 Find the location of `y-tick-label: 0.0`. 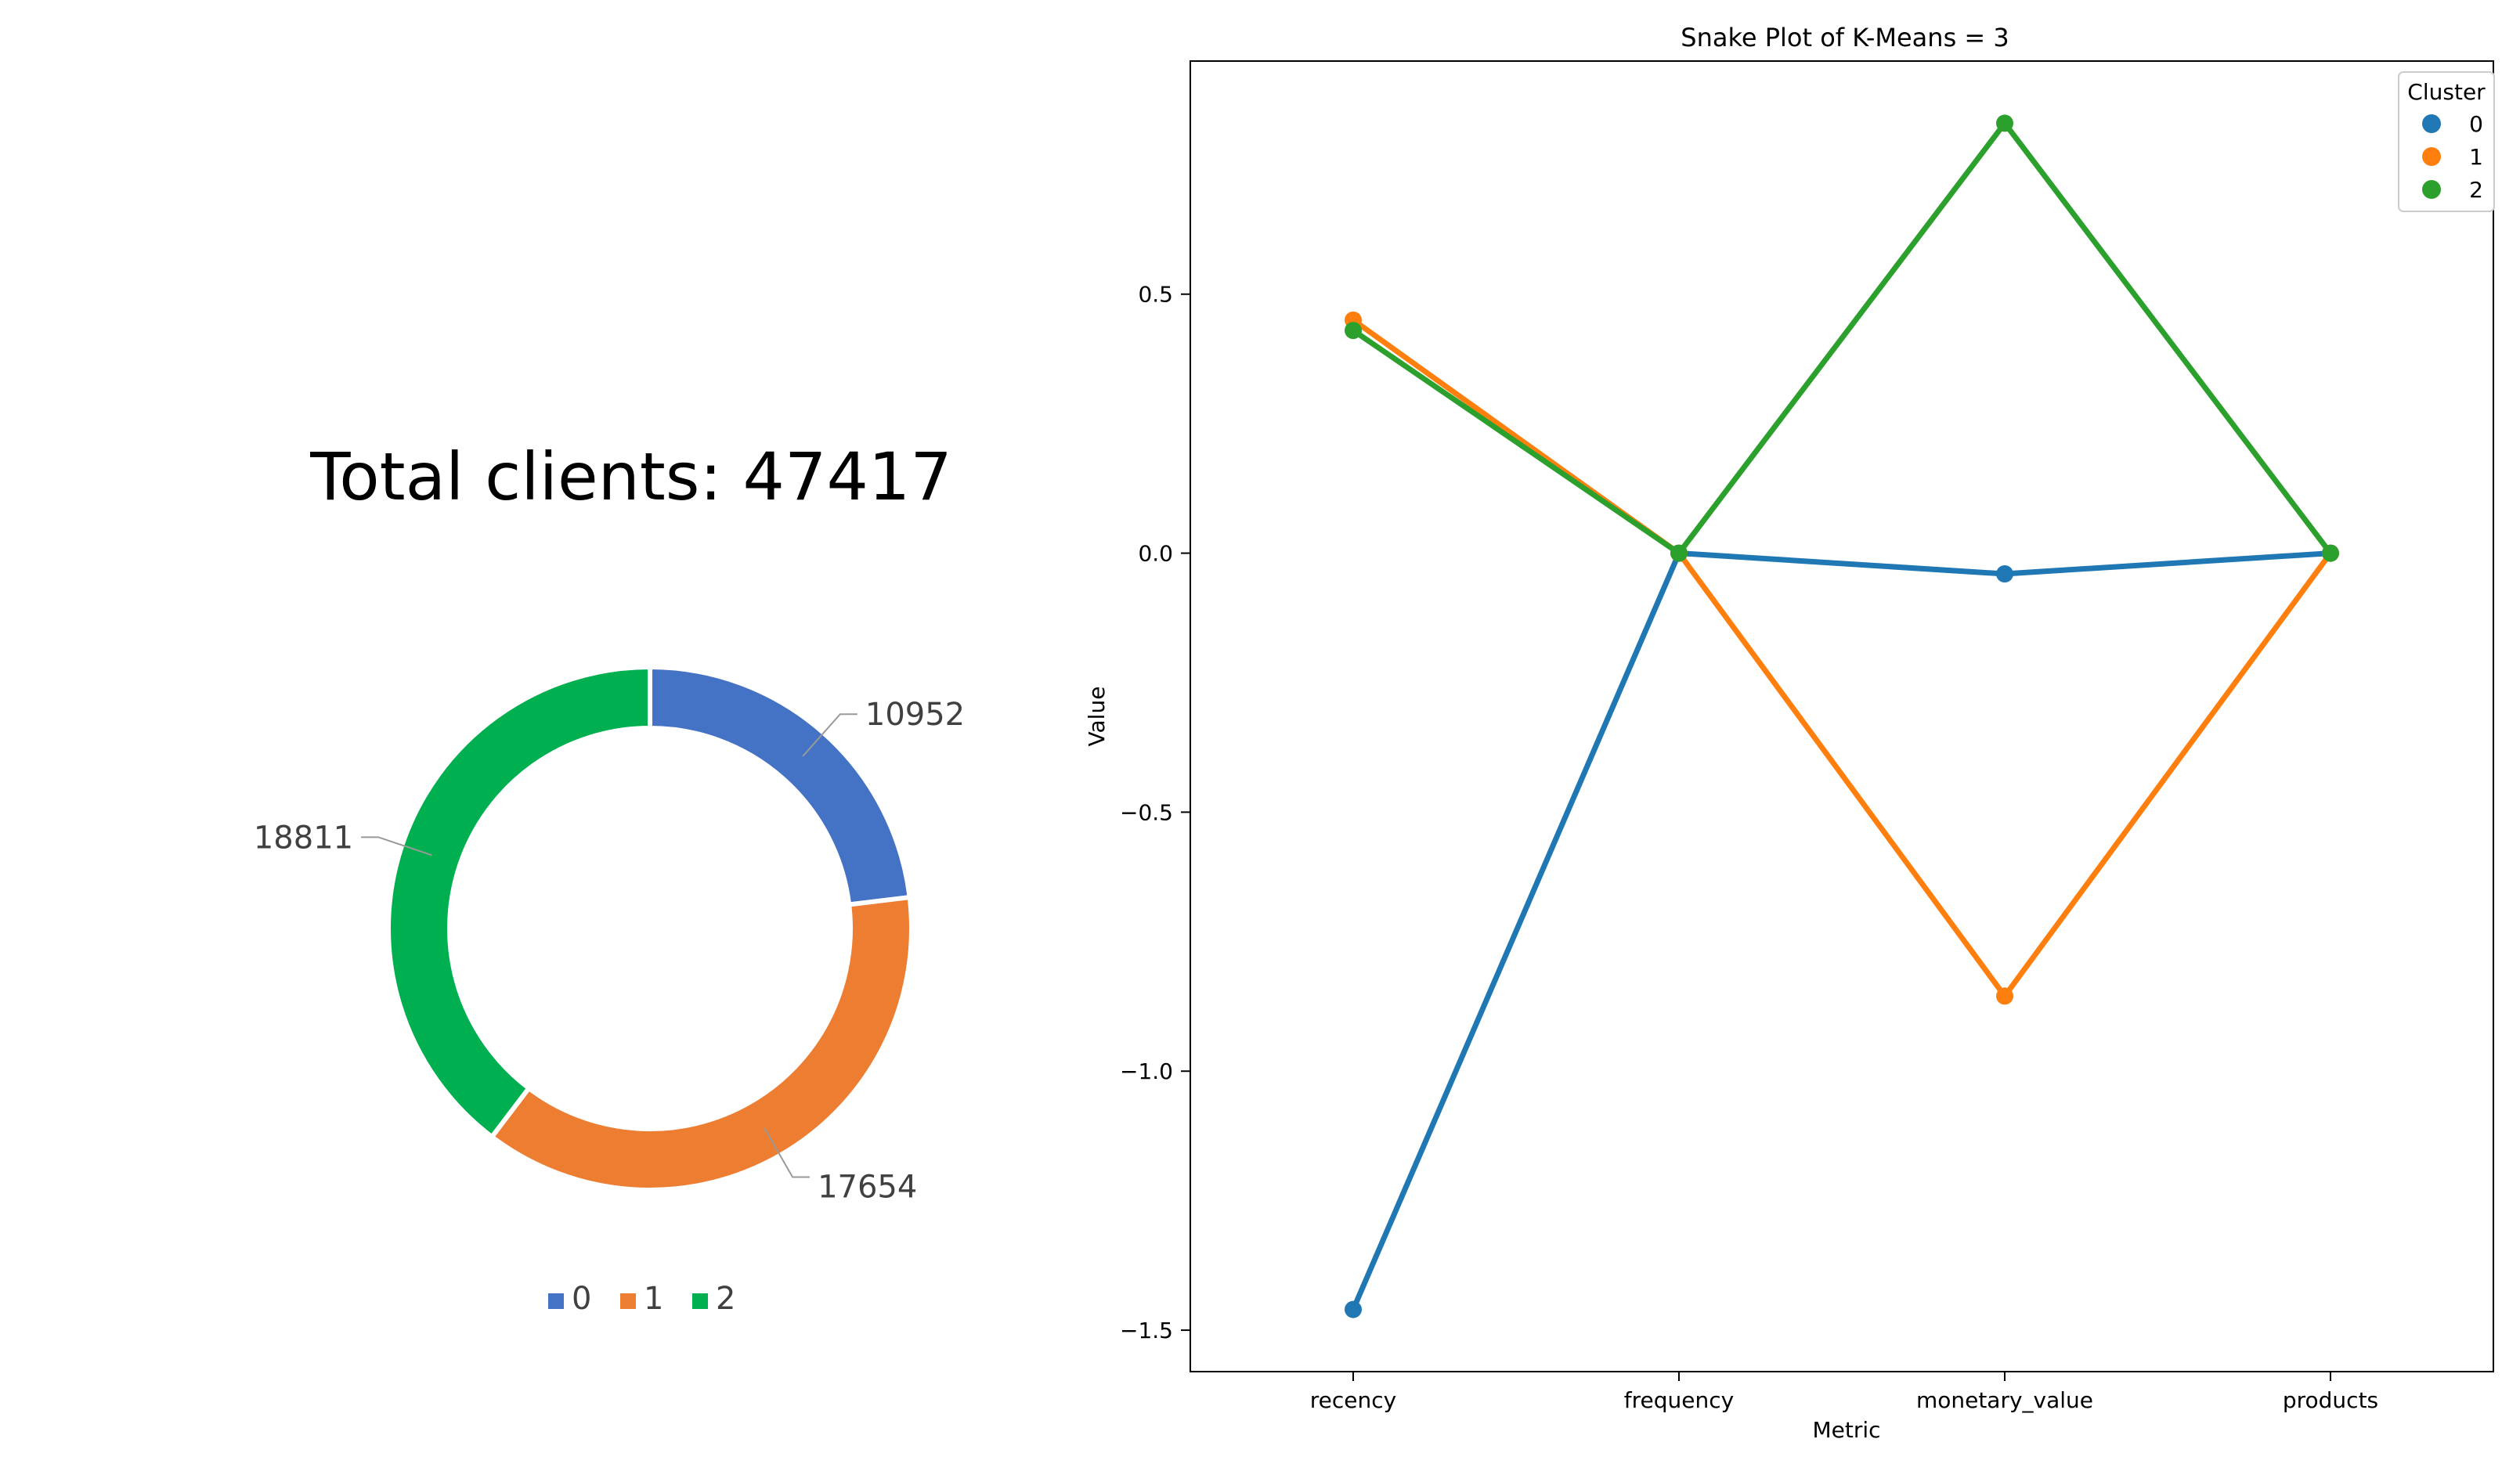

y-tick-label: 0.0 is located at coordinates (1155, 554).